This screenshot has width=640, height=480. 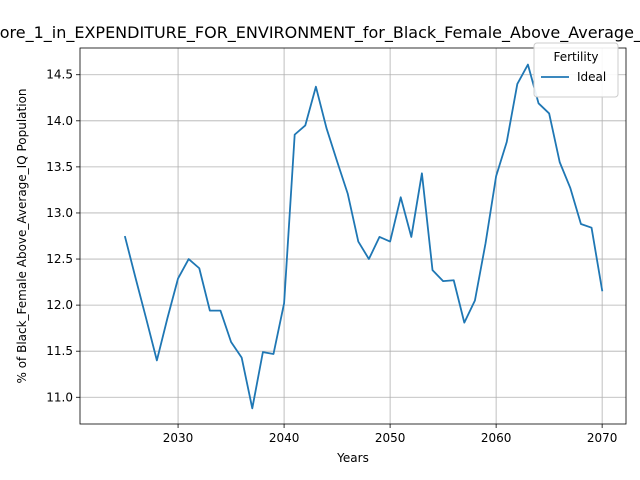 What do you see at coordinates (496, 438) in the screenshot?
I see `x-tick-label: 2060` at bounding box center [496, 438].